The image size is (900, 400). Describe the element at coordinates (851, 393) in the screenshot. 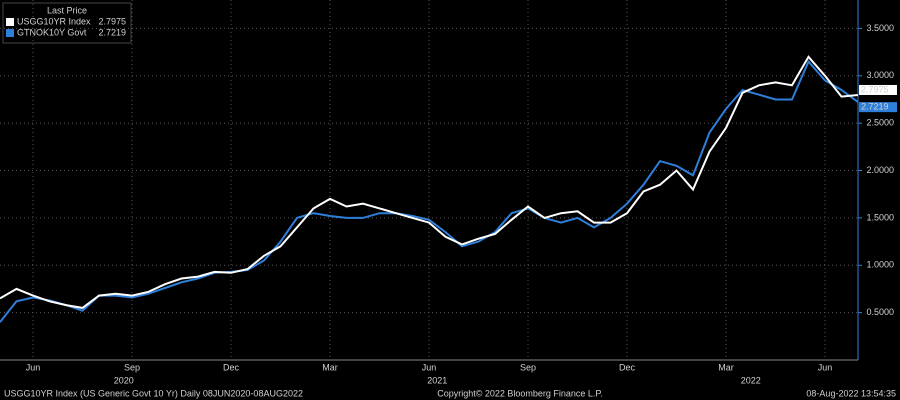

I see `footer-right: 08-Aug-2022 13:54:35` at that location.